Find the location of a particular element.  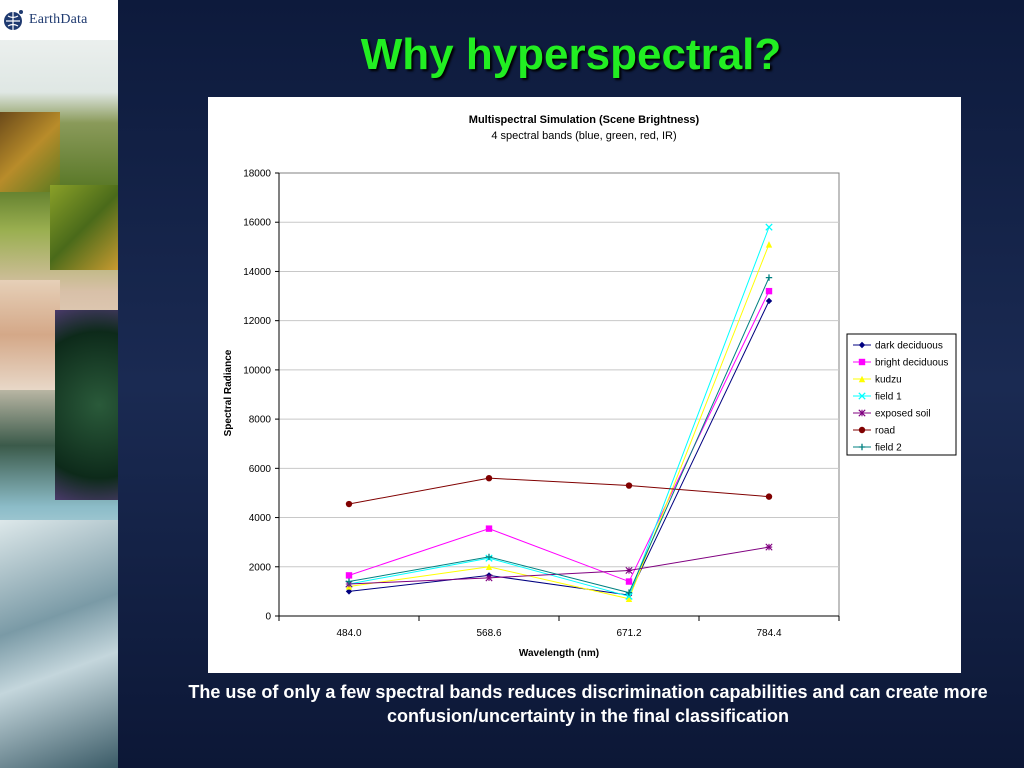

globe-grid-image-tile is located at coordinates (59, 644).